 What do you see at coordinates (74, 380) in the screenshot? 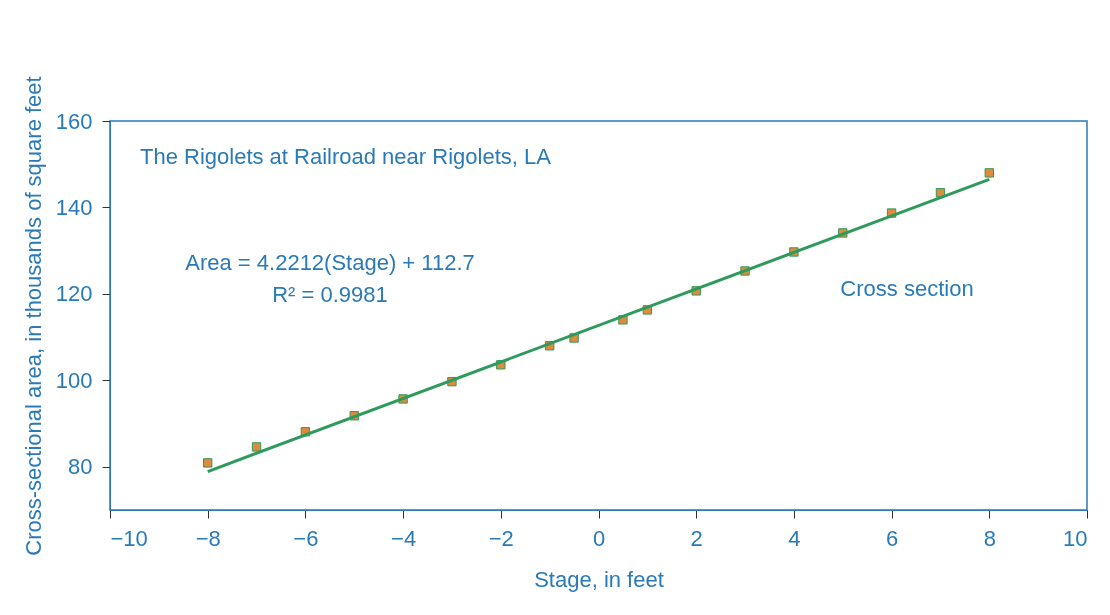
I see `y-tick-label: 100` at bounding box center [74, 380].